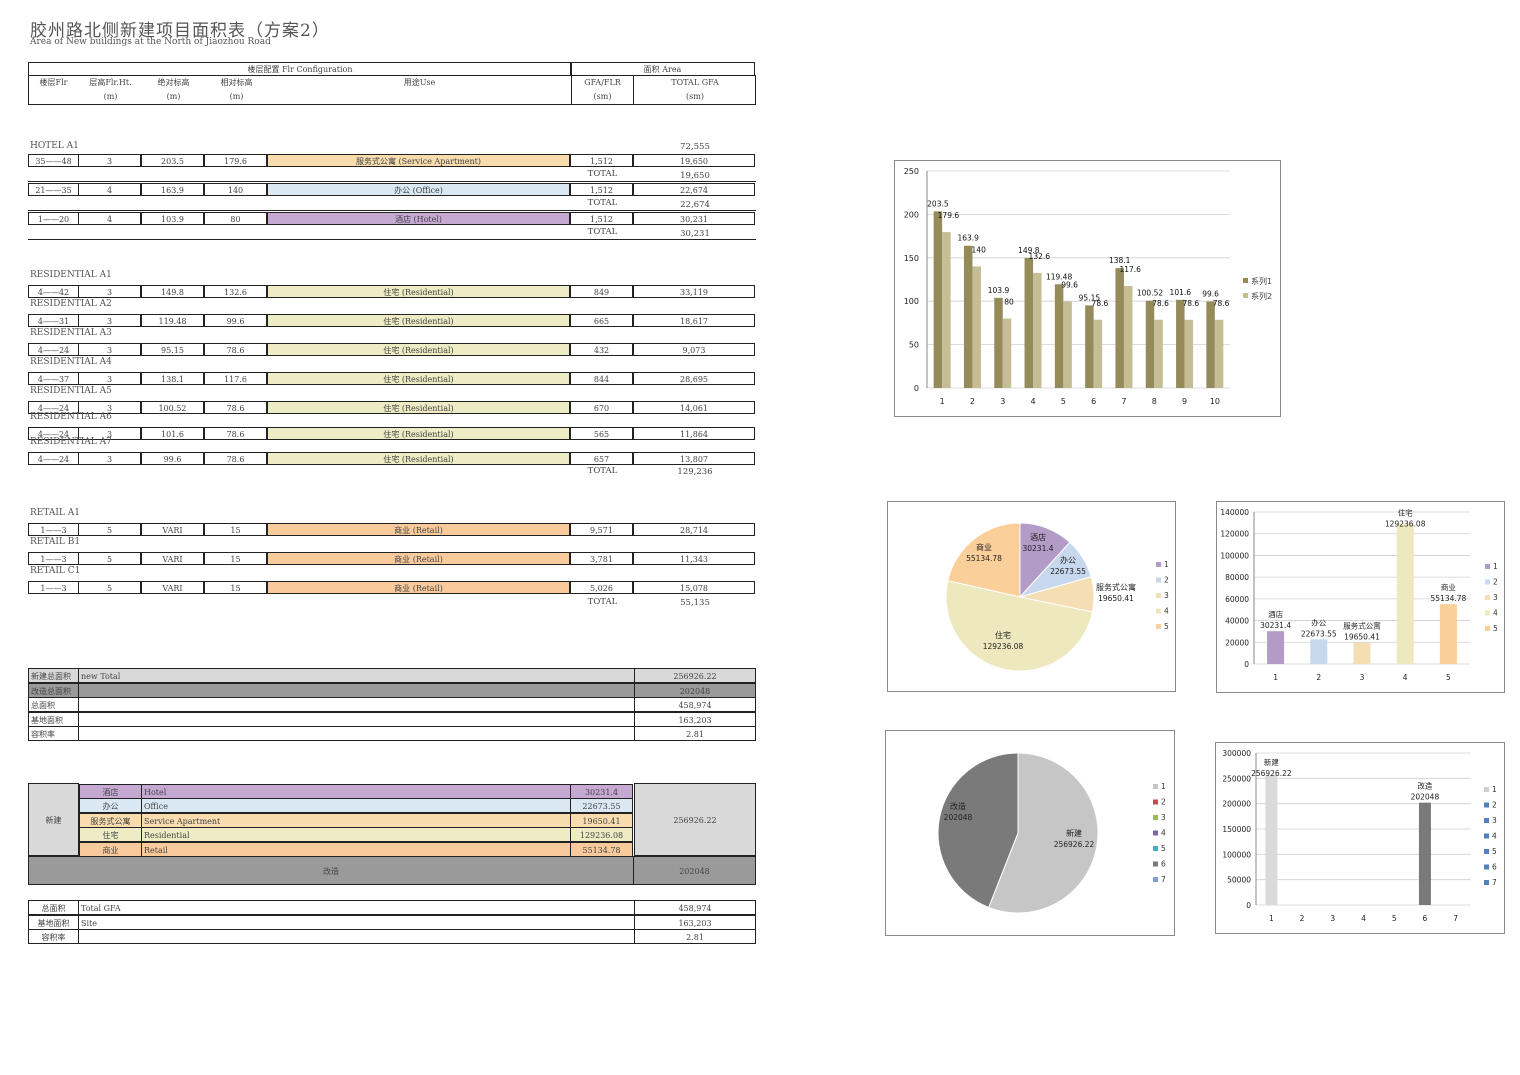  What do you see at coordinates (331, 870) in the screenshot?
I see `breakdown-renov-label: 改造` at bounding box center [331, 870].